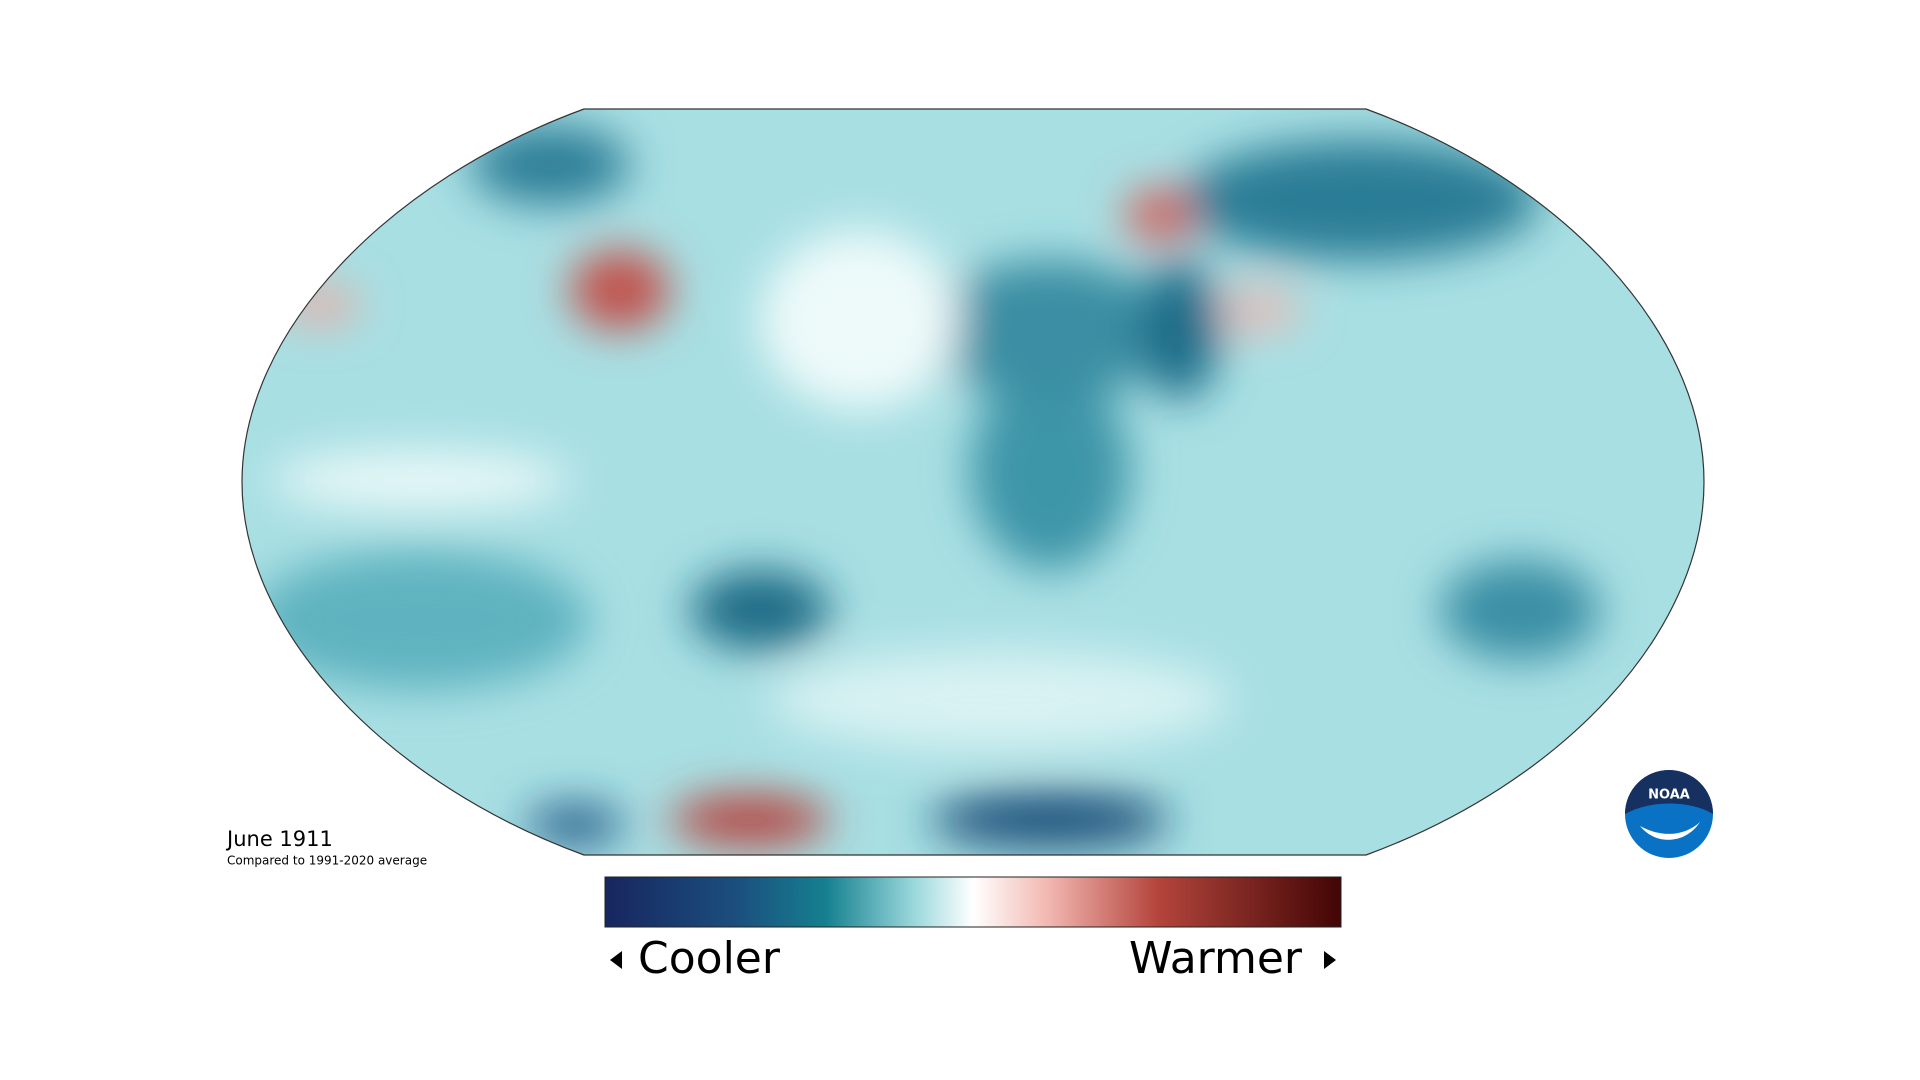 The width and height of the screenshot is (1920, 1080). I want to click on legend-low: Cooler, so click(709, 958).